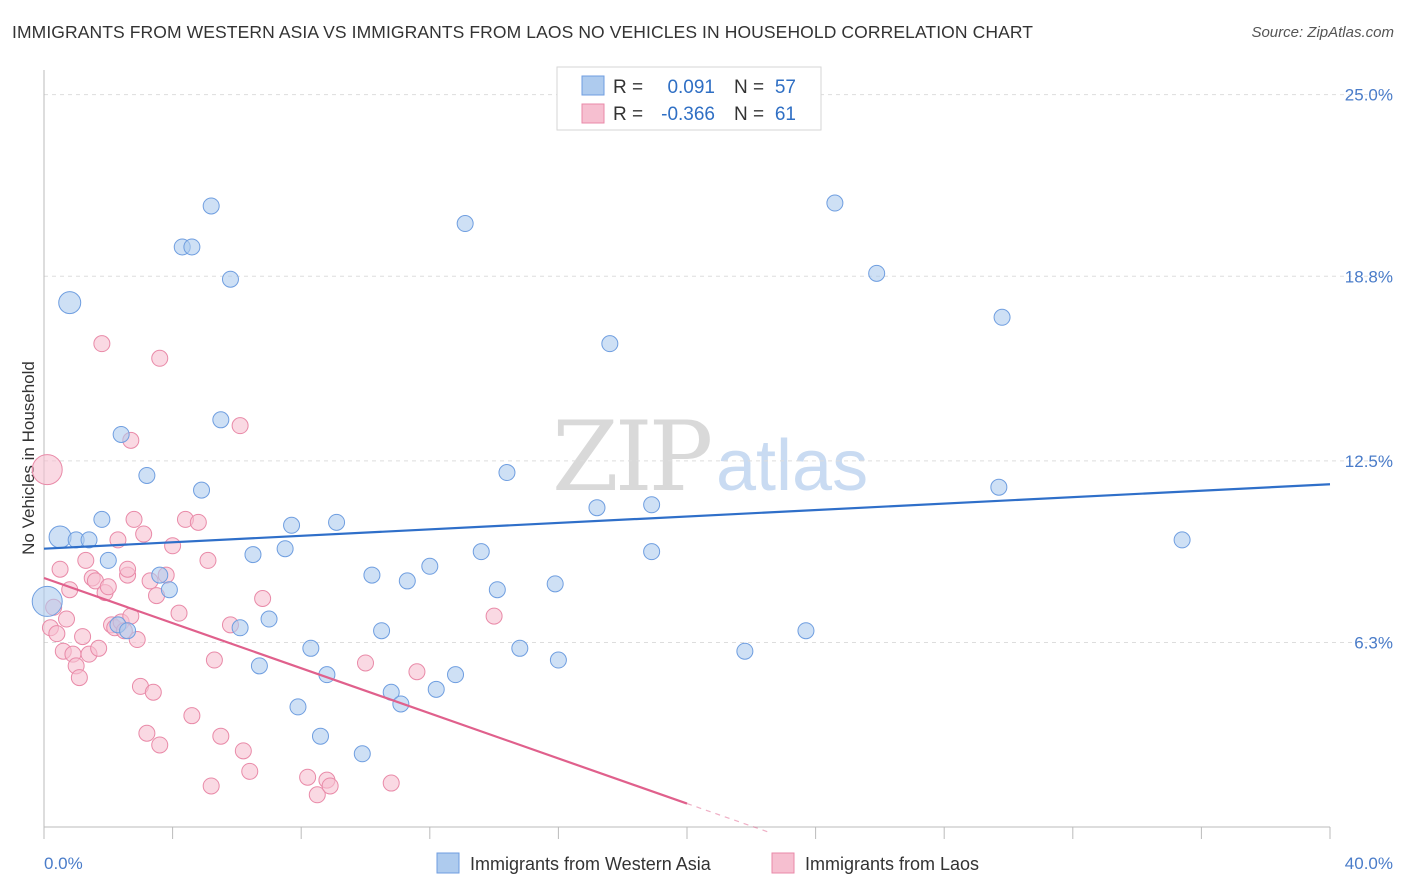 The height and width of the screenshot is (892, 1406). I want to click on y-tick-label: 6.3%, so click(1373, 642).